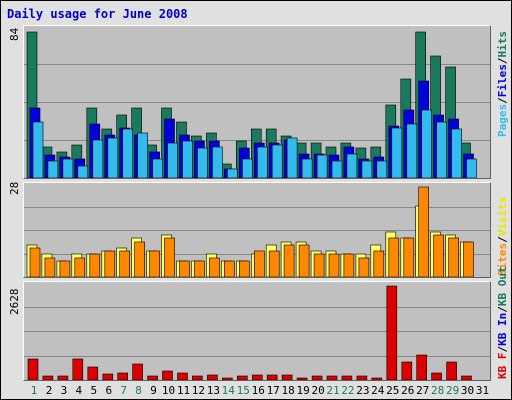 The height and width of the screenshot is (400, 512). Describe the element at coordinates (78, 390) in the screenshot. I see `day-label: 4` at that location.